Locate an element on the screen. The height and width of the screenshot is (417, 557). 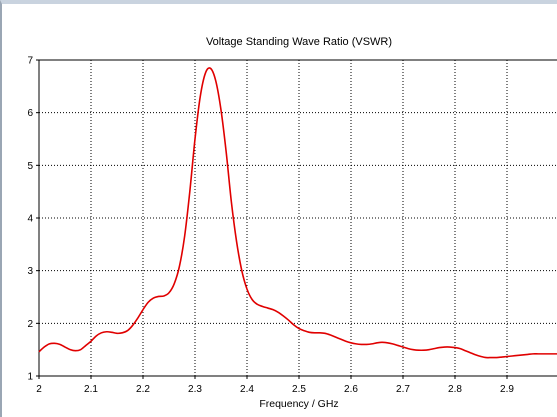
x-tick-label: 2.2 is located at coordinates (143, 389).